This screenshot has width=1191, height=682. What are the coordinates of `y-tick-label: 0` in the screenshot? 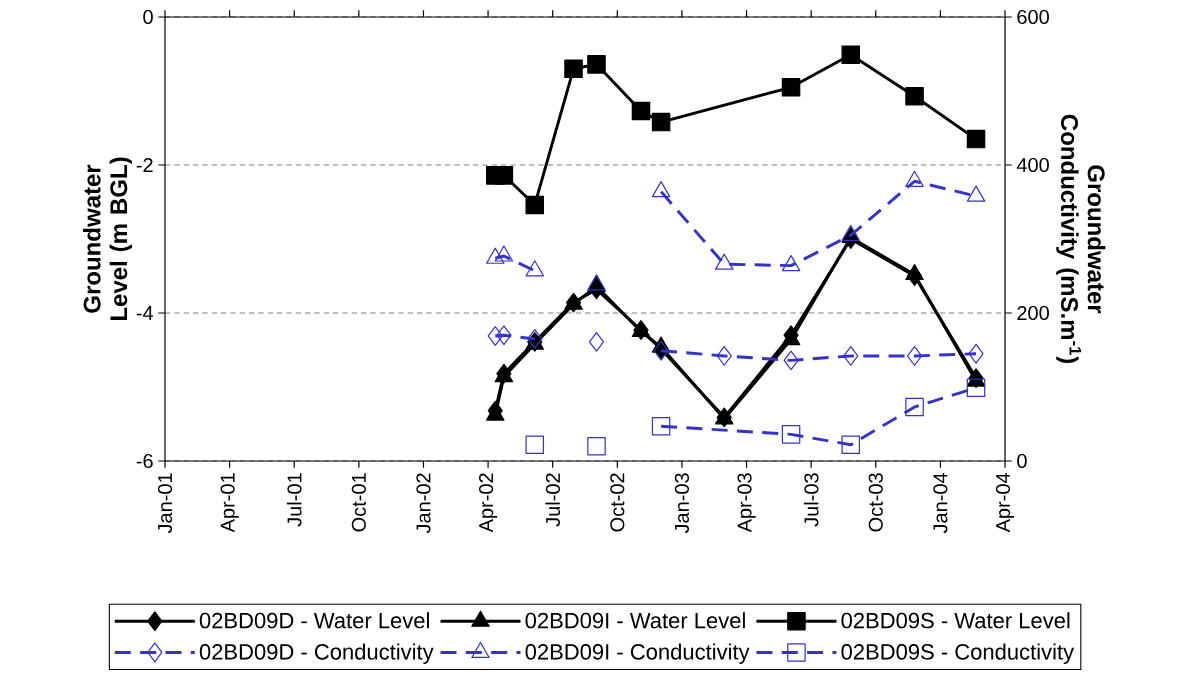 It's located at (148, 17).